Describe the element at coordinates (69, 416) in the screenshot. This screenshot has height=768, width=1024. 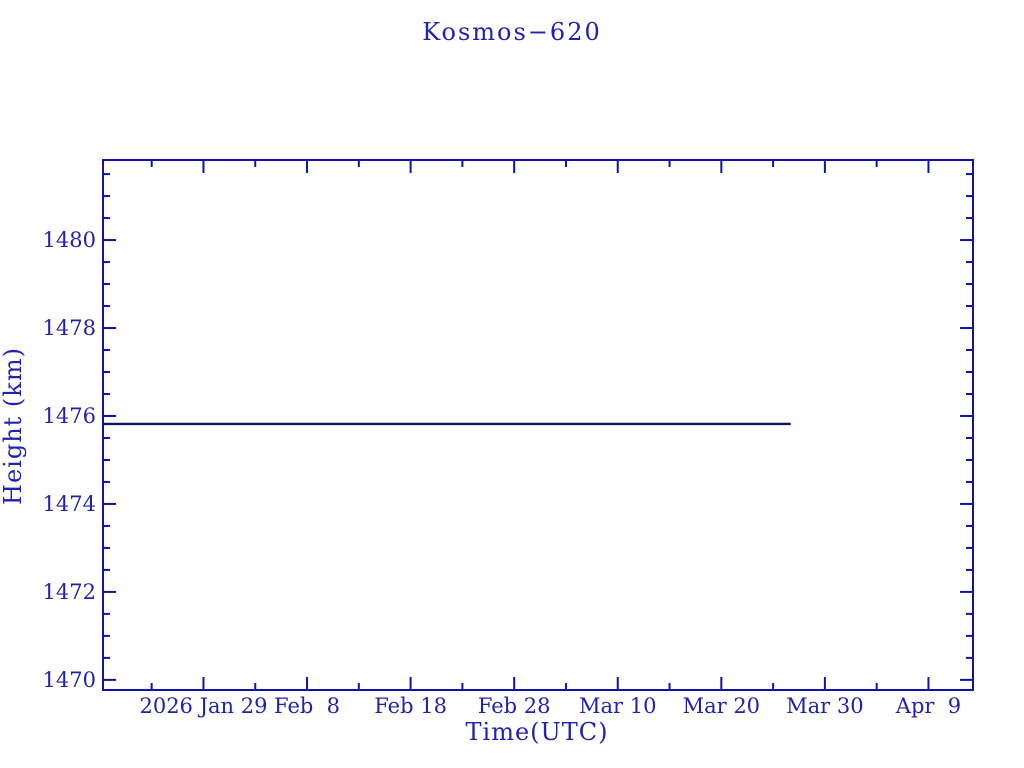
I see `y-tick-label: 1476` at that location.